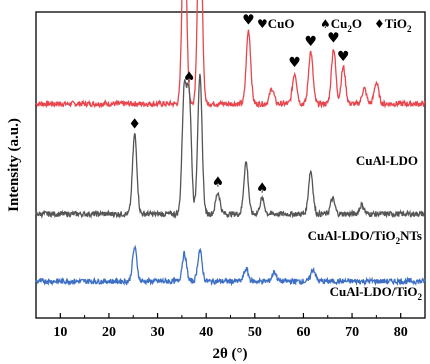 Image resolution: width=430 pixels, height=364 pixels. Describe the element at coordinates (303, 332) in the screenshot. I see `x-tick-label: 60` at that location.